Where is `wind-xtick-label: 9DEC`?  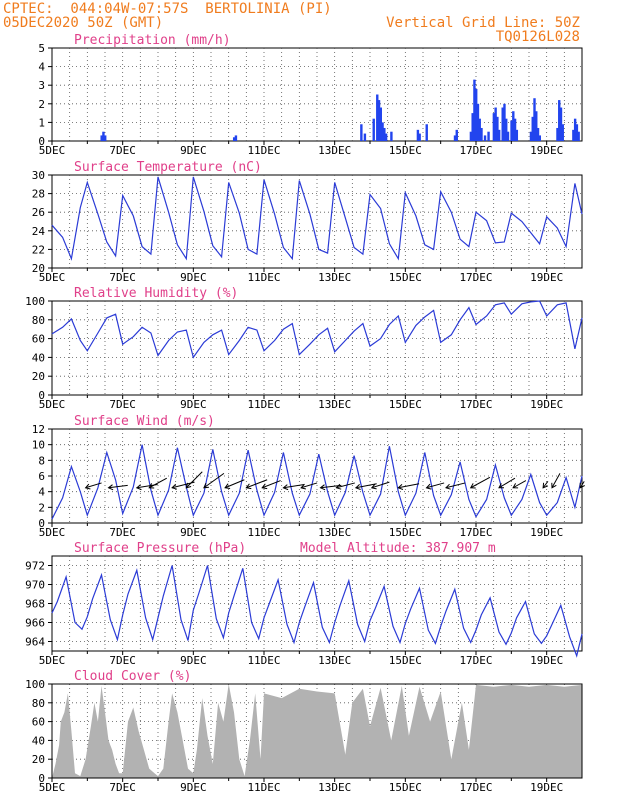 wind-xtick-label: 9DEC is located at coordinates (193, 532).